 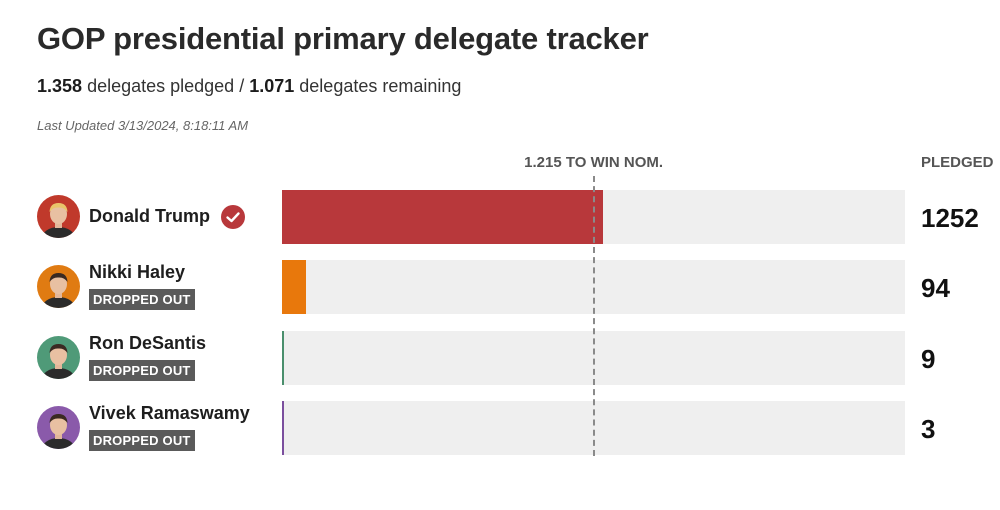 What do you see at coordinates (500, 428) in the screenshot?
I see `candidate-row-vivek-ramaswamy: Vivek Ramaswamy DROPPED OUT 3` at bounding box center [500, 428].